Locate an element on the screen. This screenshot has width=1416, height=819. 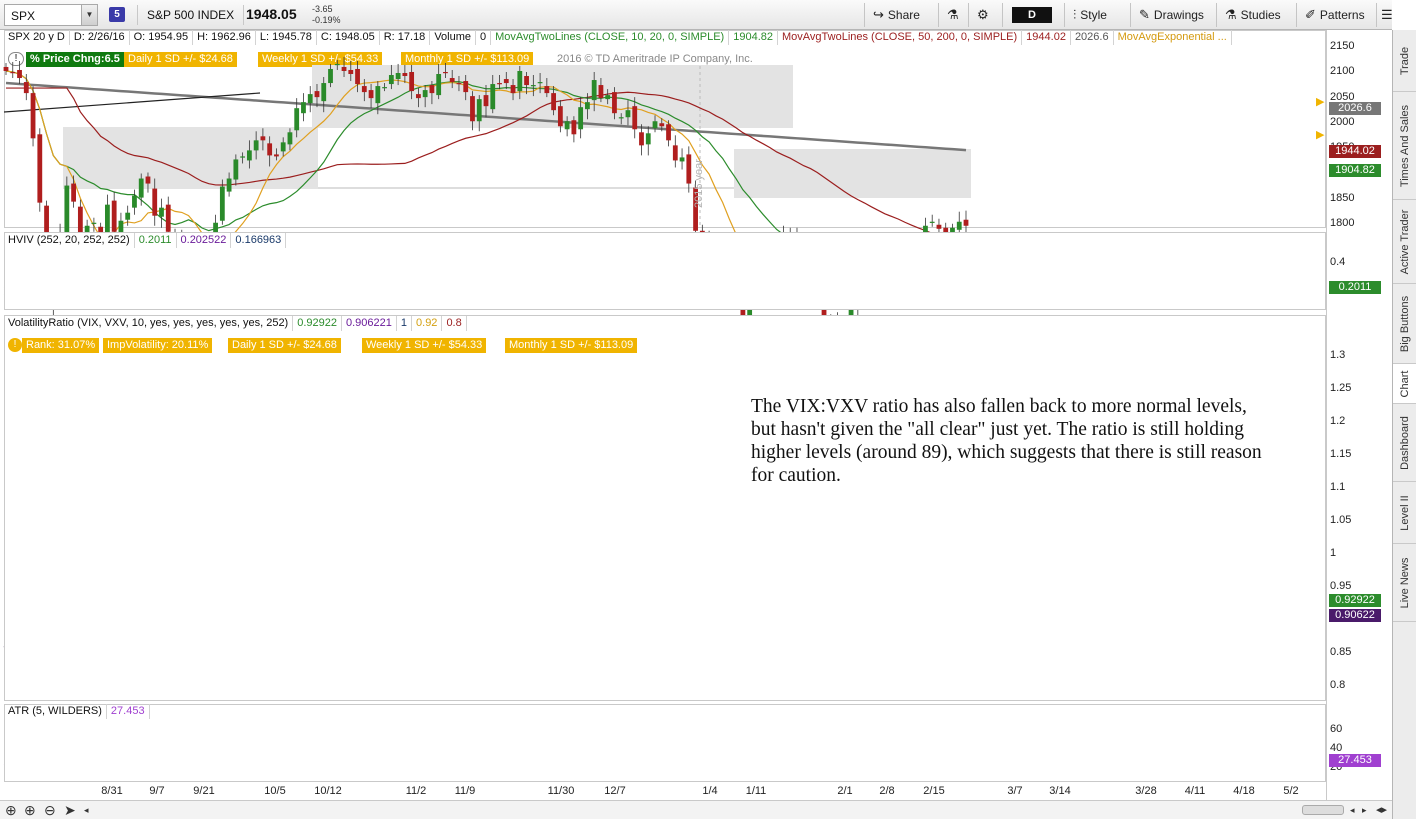
hviv-price-tag: 0.2011 is located at coordinates (1355, 287).